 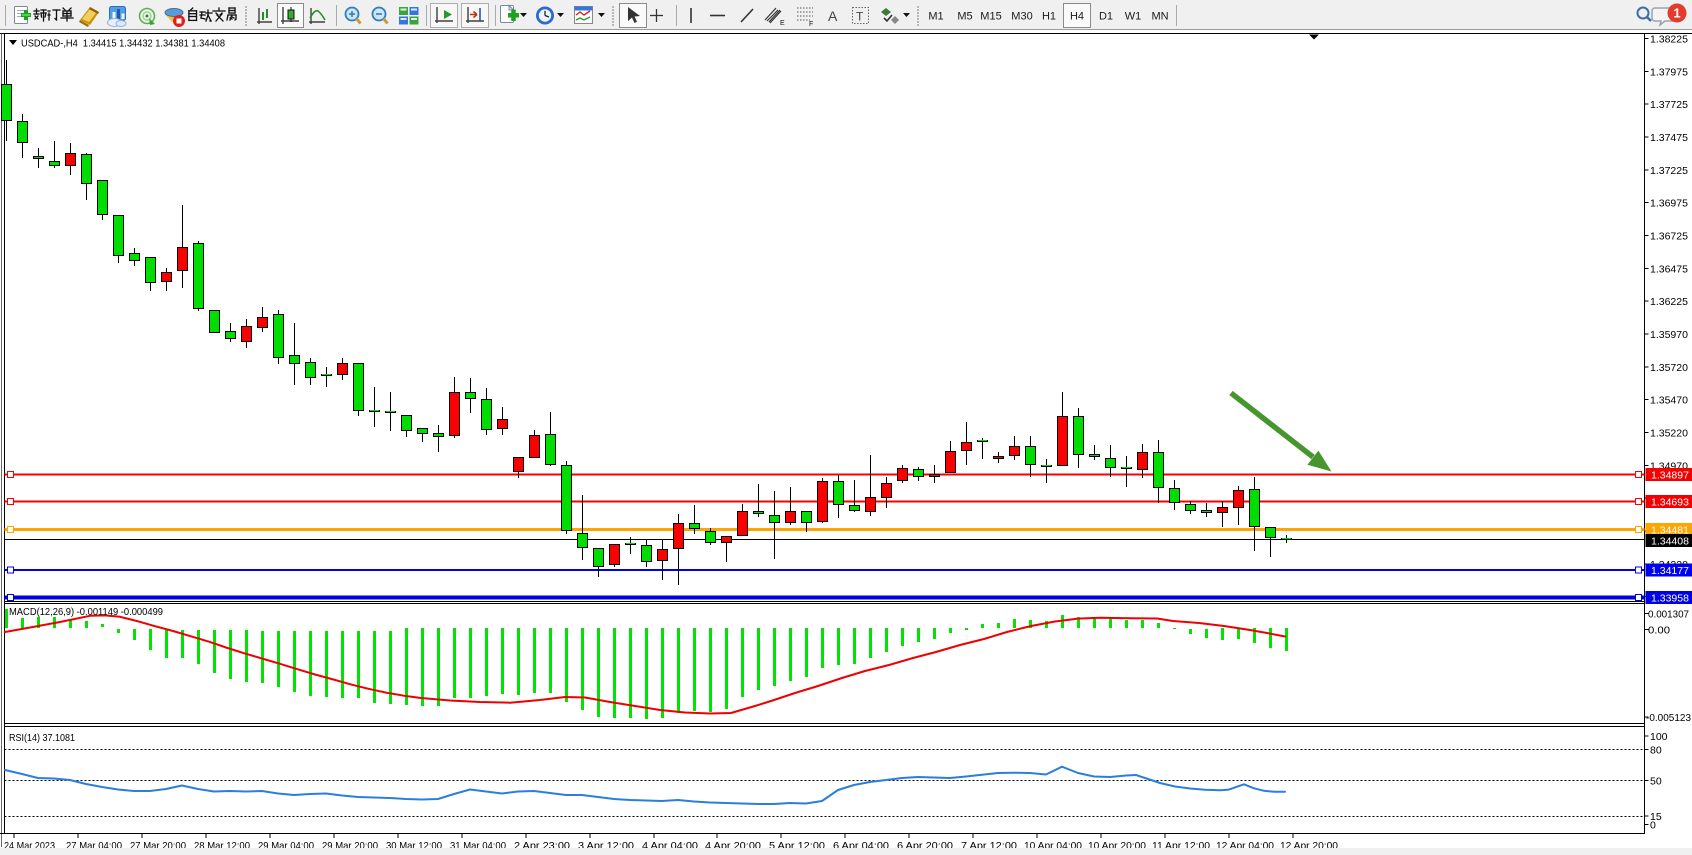 What do you see at coordinates (1159, 17) in the screenshot?
I see `svg-text: MN` at bounding box center [1159, 17].